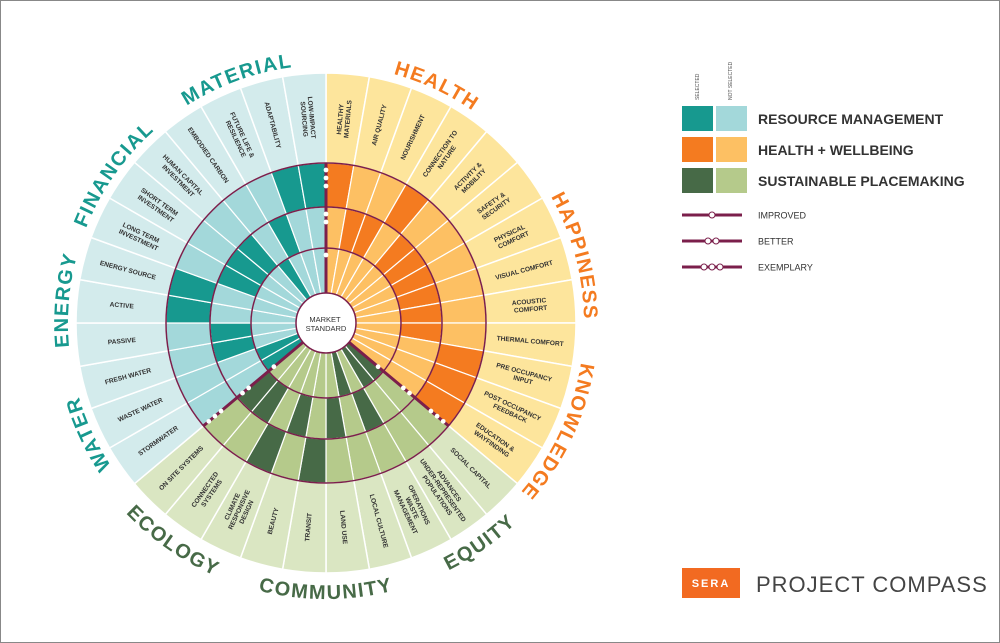  Describe the element at coordinates (731, 80) in the screenshot. I see `legend-header: NOT SELECTED` at that location.